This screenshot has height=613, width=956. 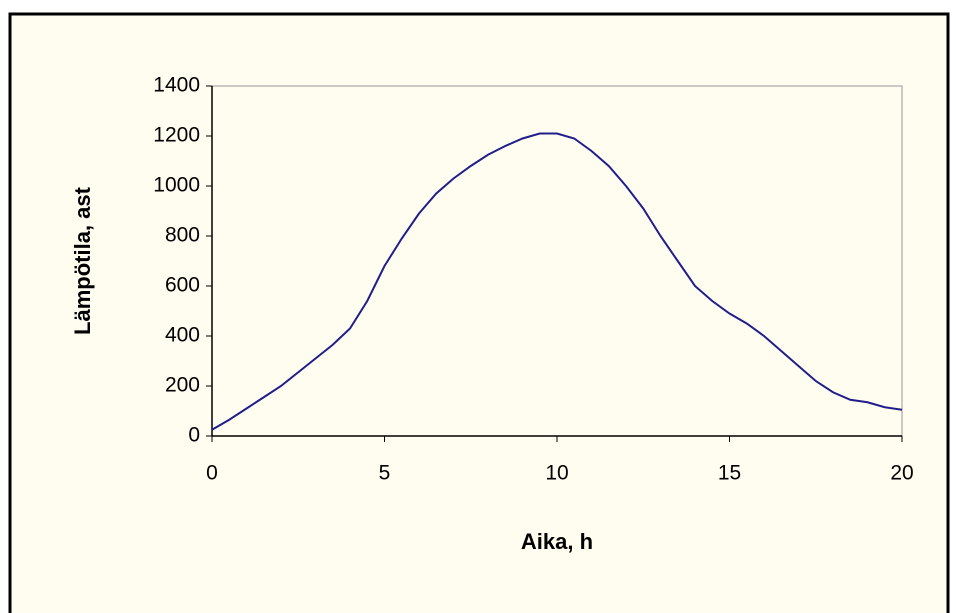 What do you see at coordinates (901, 473) in the screenshot?
I see `x-tick-label: 20` at bounding box center [901, 473].